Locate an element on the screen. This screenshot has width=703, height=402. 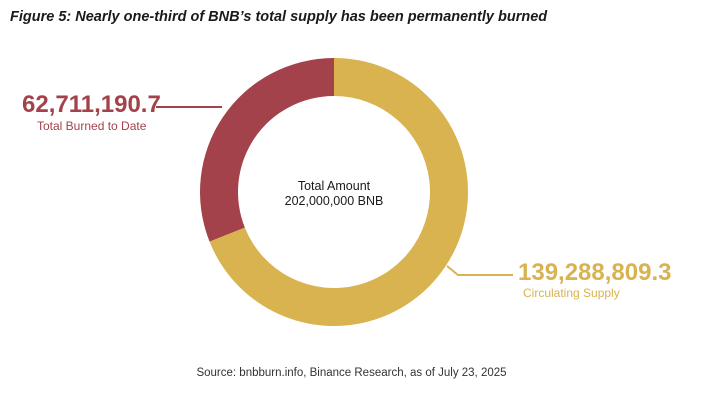
burned-value-label: 62,711,190.7 is located at coordinates (91, 104).